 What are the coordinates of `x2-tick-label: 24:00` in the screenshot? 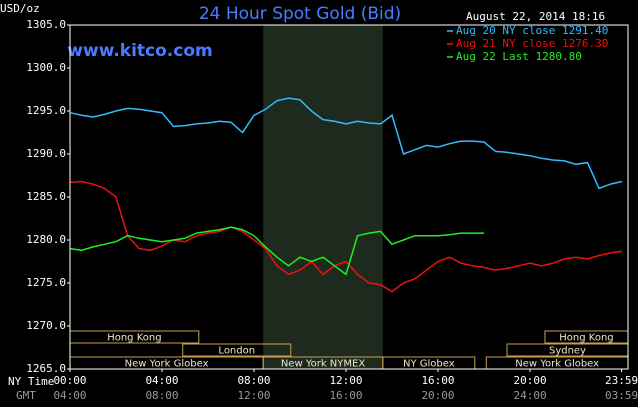 It's located at (529, 395).